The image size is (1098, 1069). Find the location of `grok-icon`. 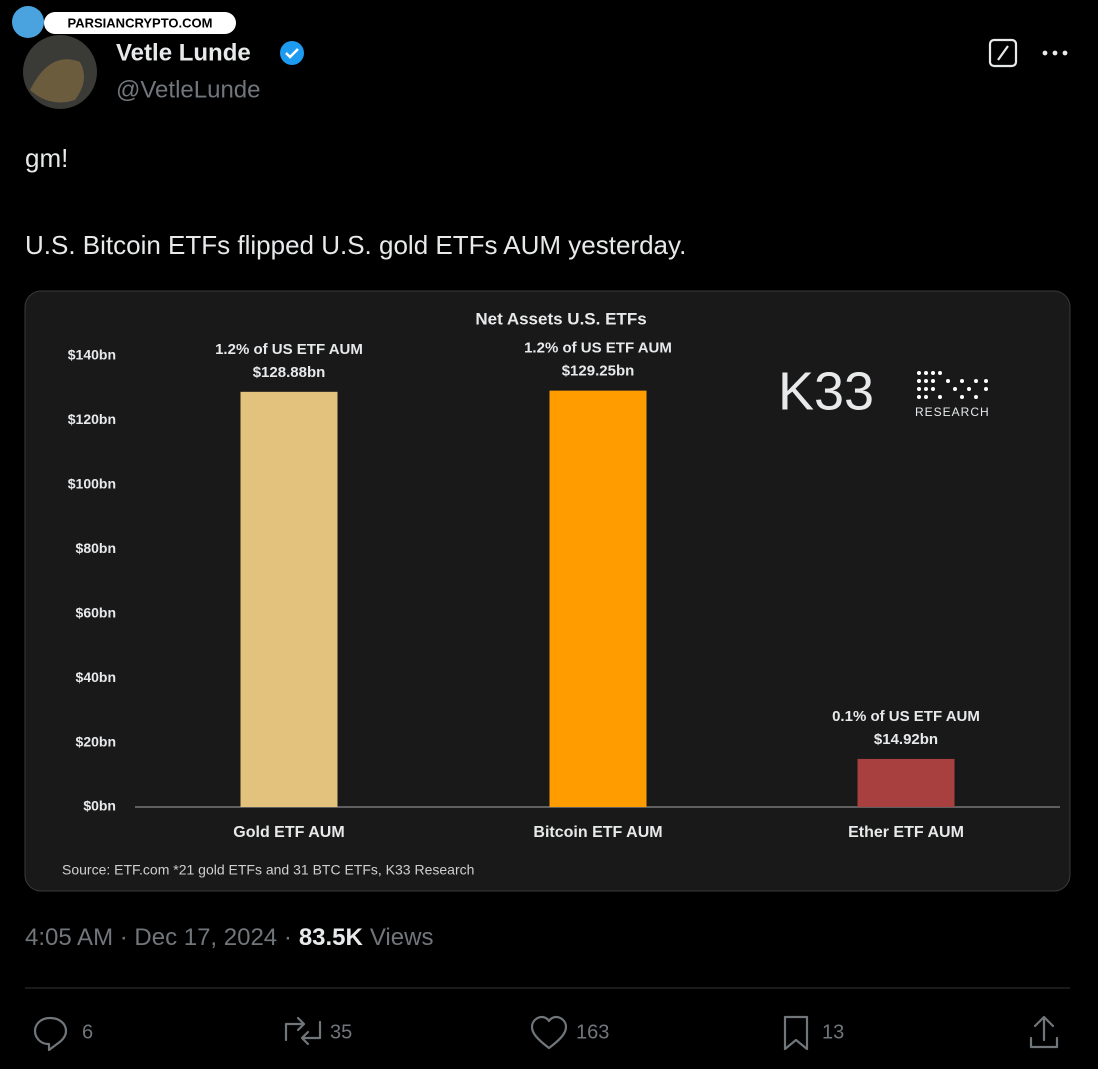

grok-icon is located at coordinates (1003, 53).